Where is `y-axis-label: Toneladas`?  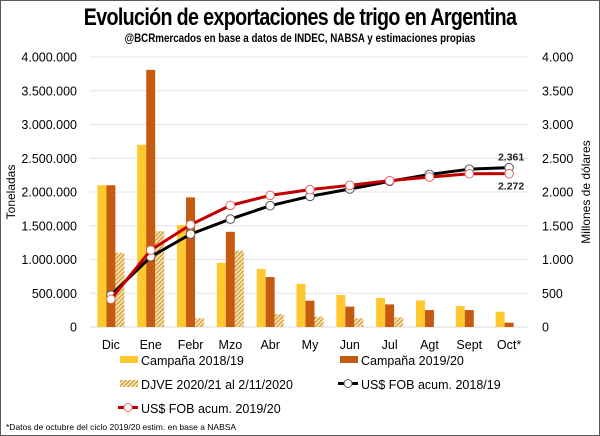
y-axis-label: Toneladas is located at coordinates (11, 192).